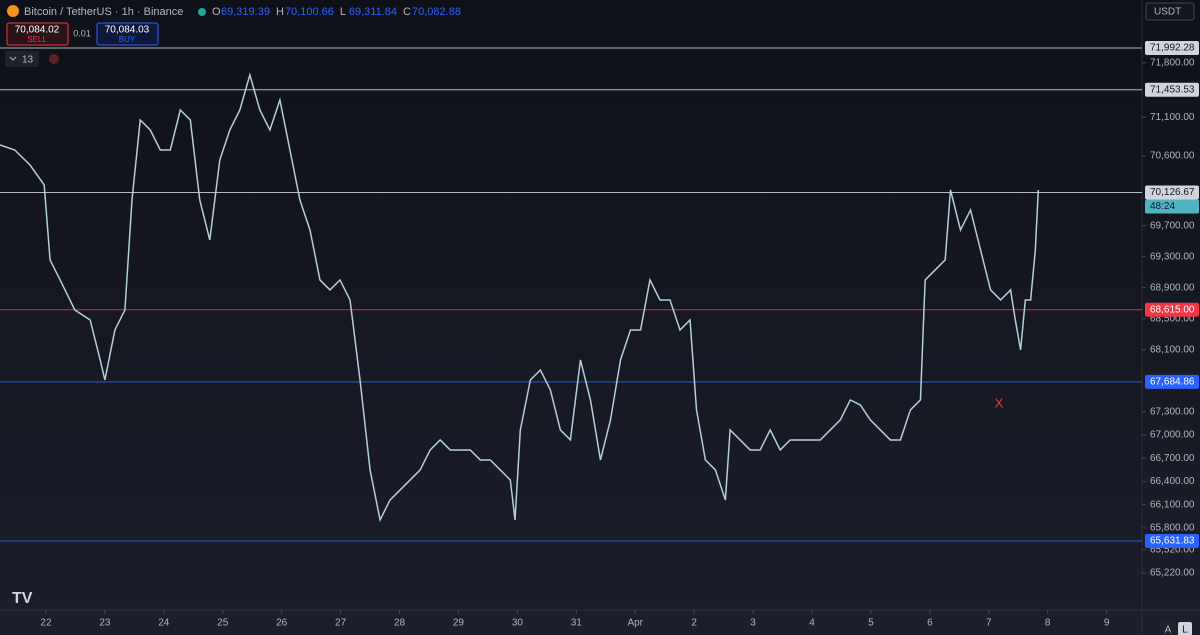 This screenshot has width=1200, height=635. I want to click on ohlc-value: 69,311.84, so click(373, 12).